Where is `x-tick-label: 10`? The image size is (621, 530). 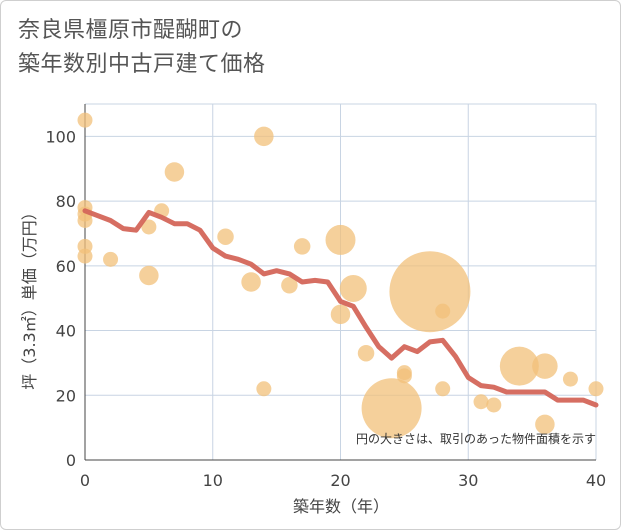 x-tick-label: 10 is located at coordinates (213, 480).